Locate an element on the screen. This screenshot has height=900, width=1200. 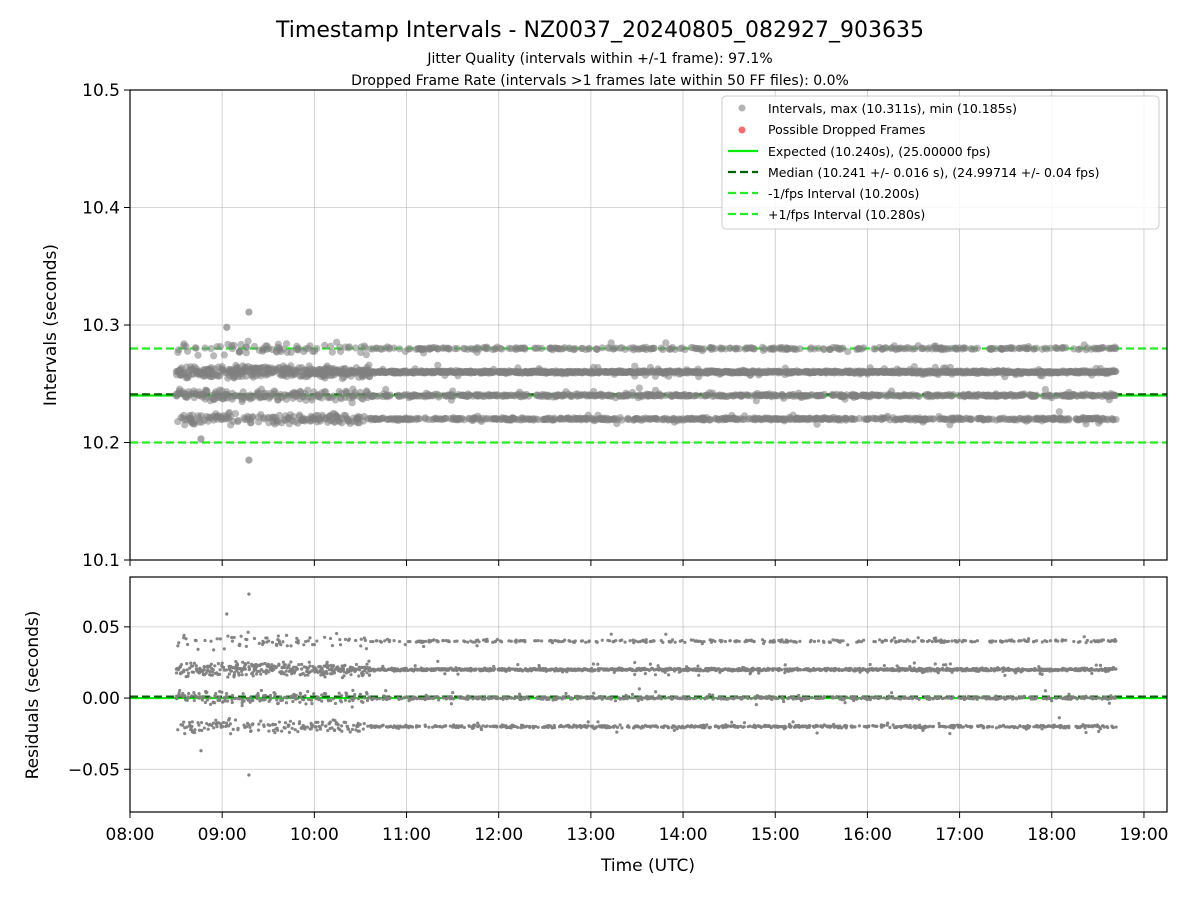
legend-entry-intervals: Intervals, max (10.311s), min (10.185s) is located at coordinates (877, 108).